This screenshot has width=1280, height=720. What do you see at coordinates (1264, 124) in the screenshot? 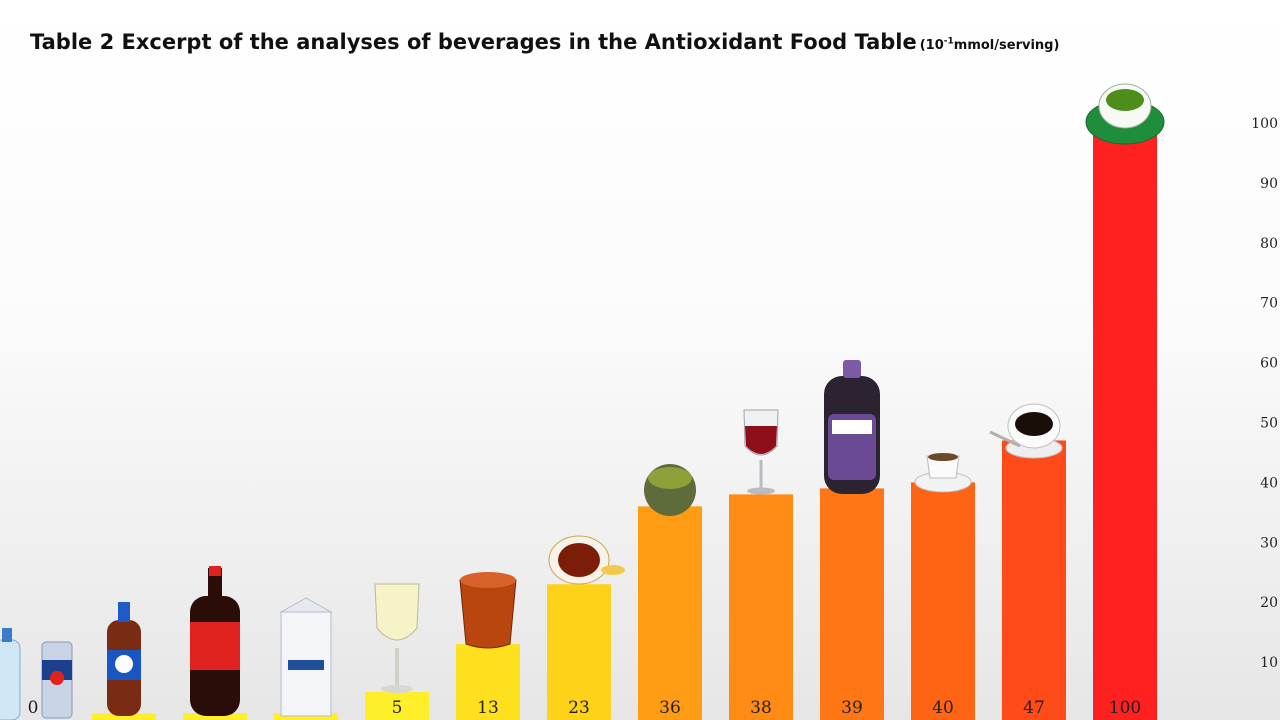
I see `y-tick-label: 100` at bounding box center [1264, 124].